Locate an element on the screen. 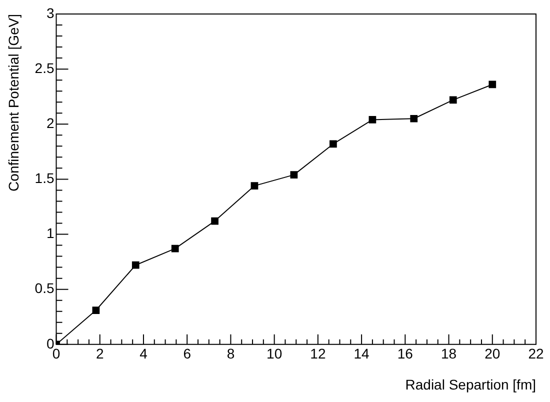 The image size is (550, 402). y-tick-label: 1.5 is located at coordinates (44, 178).